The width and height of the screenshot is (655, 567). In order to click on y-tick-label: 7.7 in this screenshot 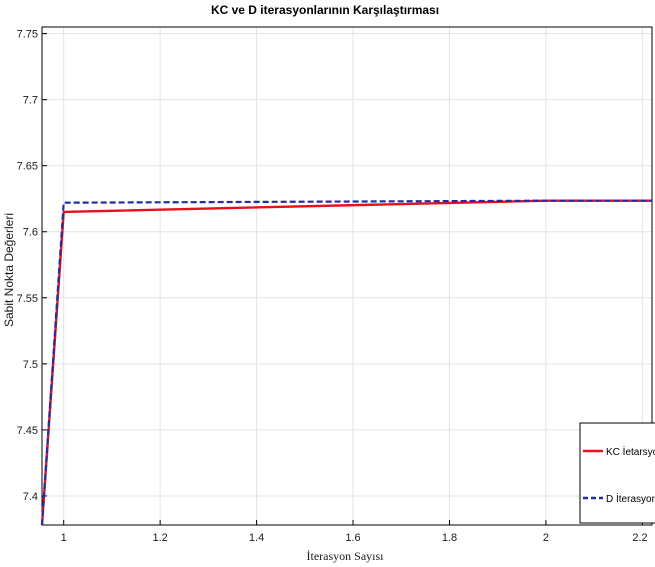, I will do `click(30, 101)`.